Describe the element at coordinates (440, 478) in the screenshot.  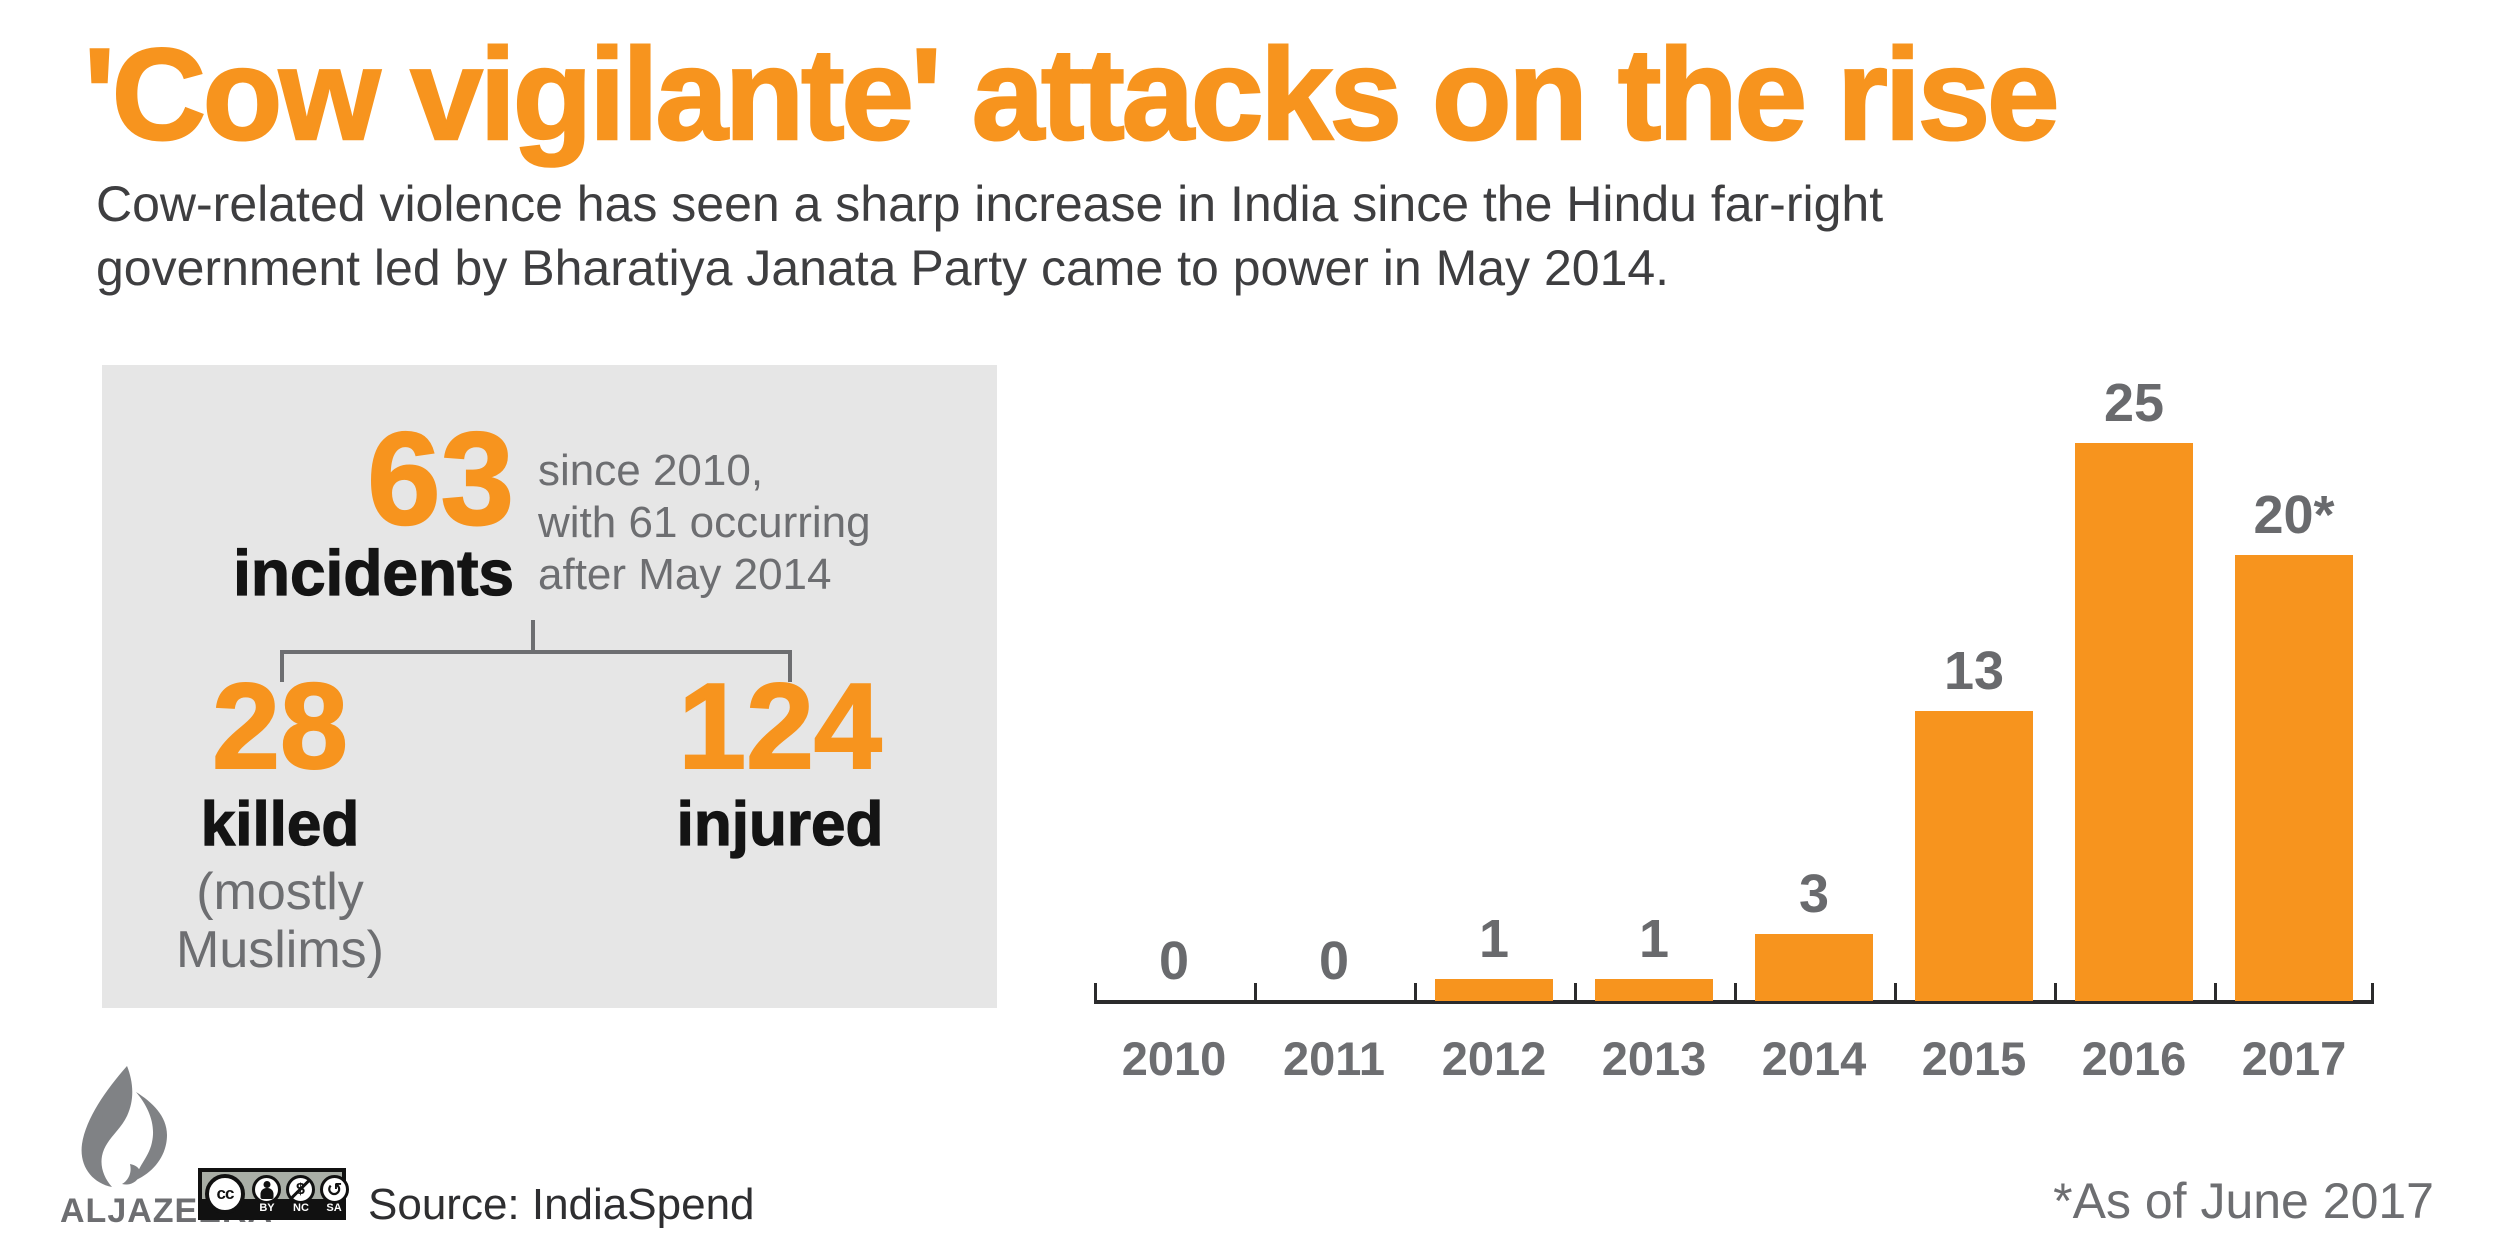
I see `incidents-total: 63` at that location.